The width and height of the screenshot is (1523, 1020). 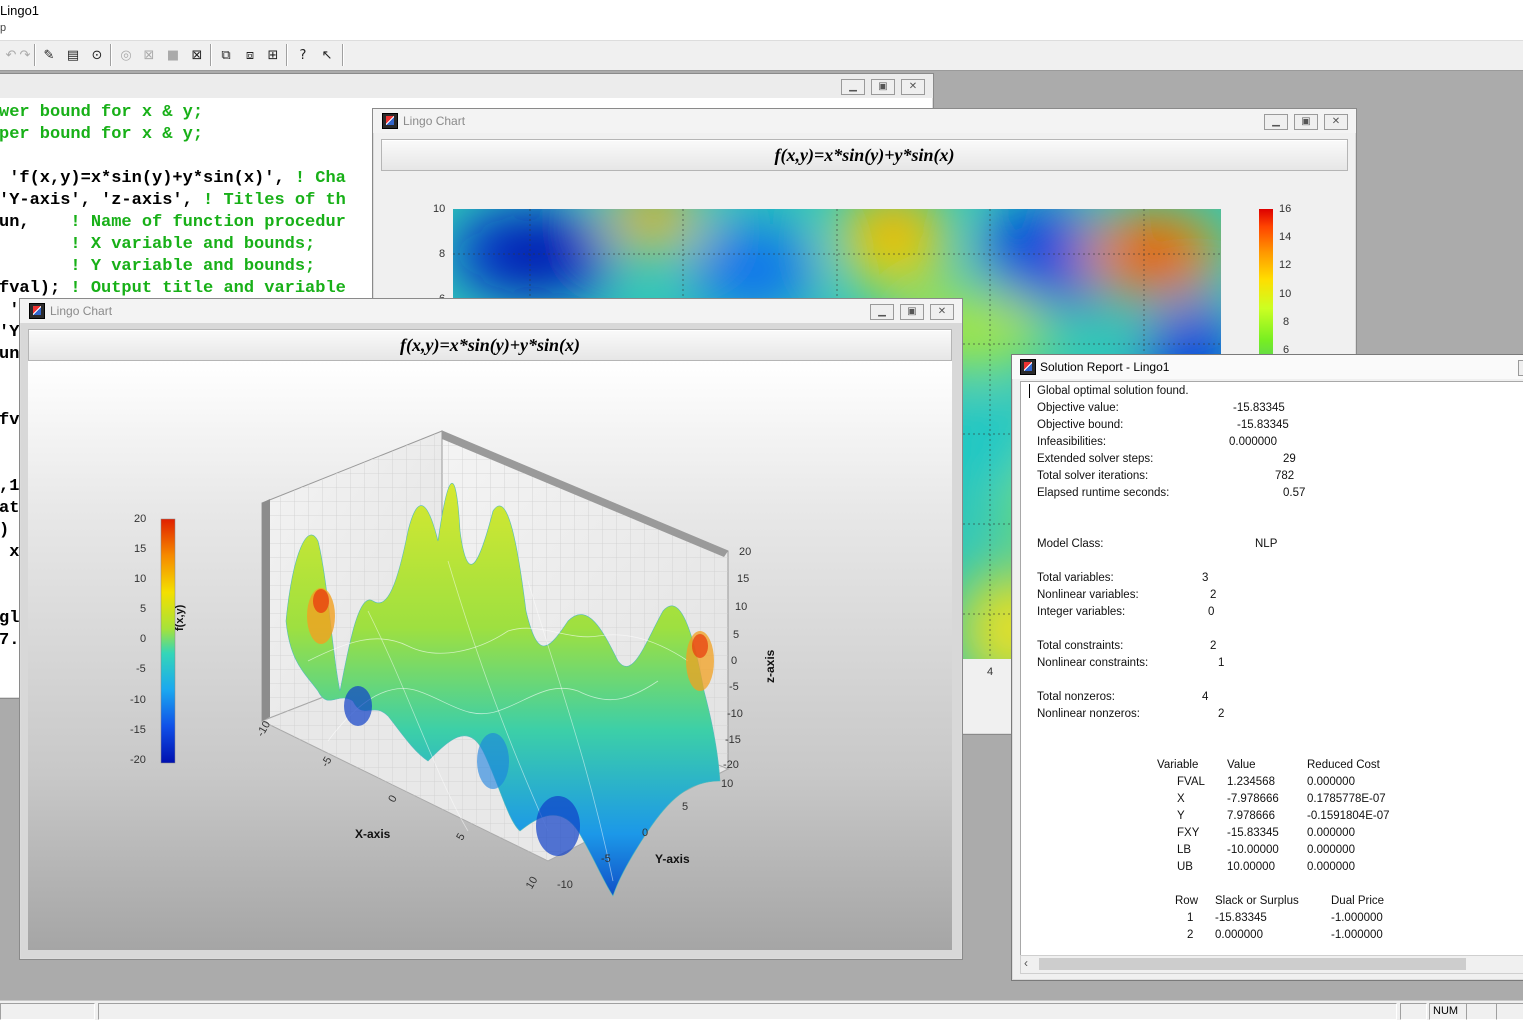 What do you see at coordinates (442, 254) in the screenshot?
I see `contour-y-tick: 8` at bounding box center [442, 254].